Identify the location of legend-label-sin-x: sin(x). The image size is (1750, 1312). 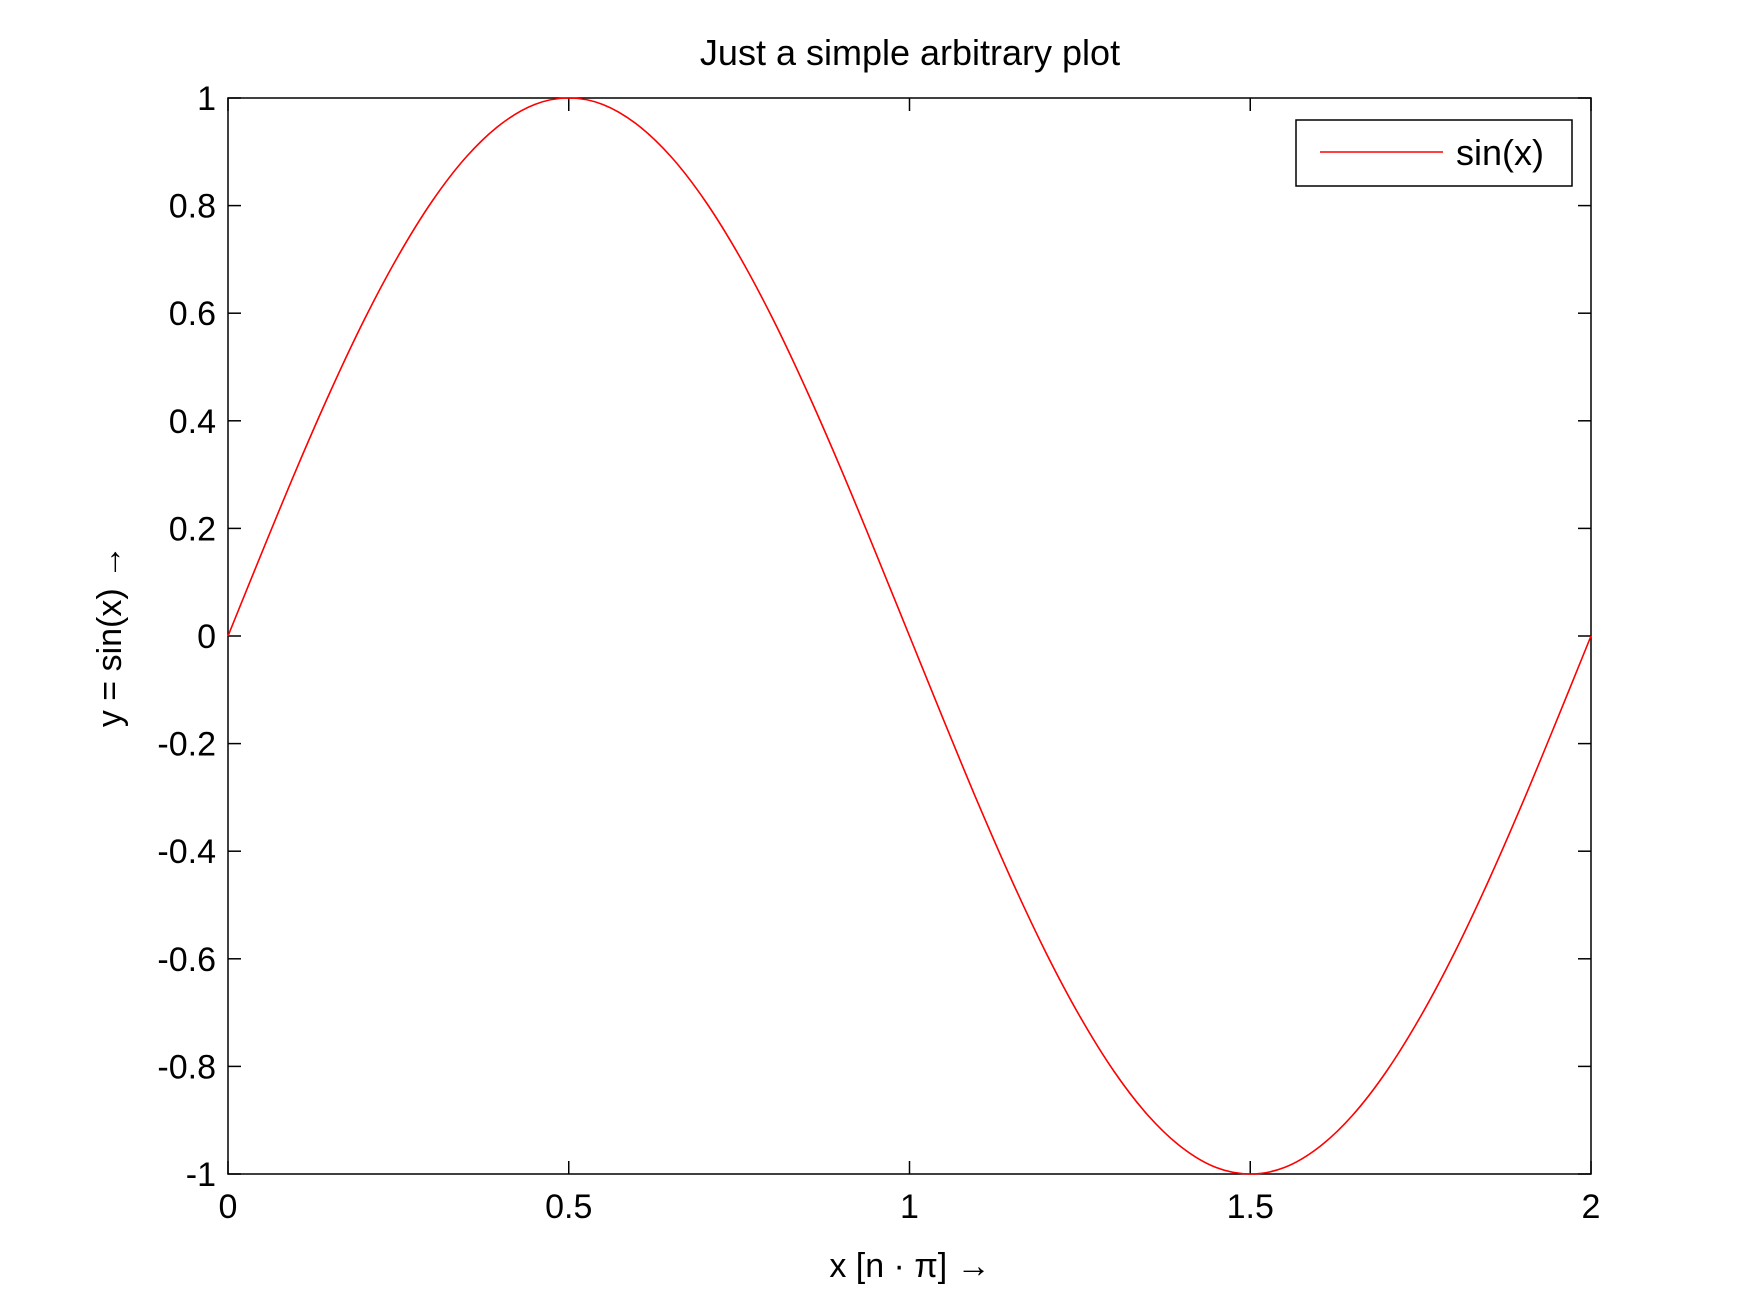
(1500, 152).